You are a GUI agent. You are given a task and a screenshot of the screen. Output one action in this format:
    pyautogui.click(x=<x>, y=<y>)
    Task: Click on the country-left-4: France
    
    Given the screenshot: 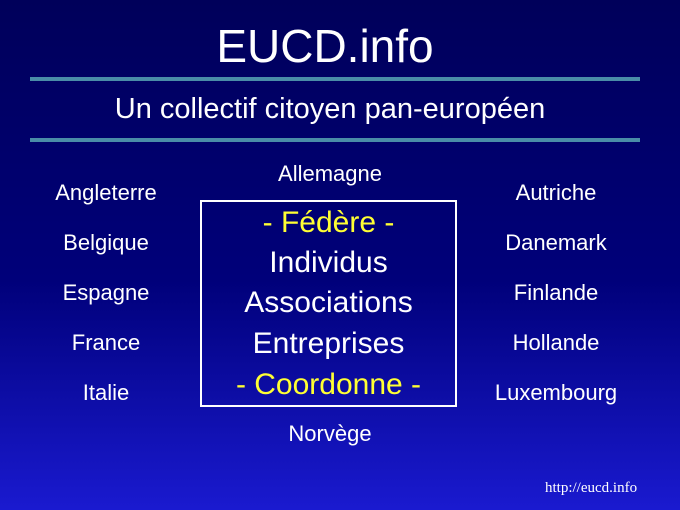 What is the action you would take?
    pyautogui.click(x=106, y=342)
    